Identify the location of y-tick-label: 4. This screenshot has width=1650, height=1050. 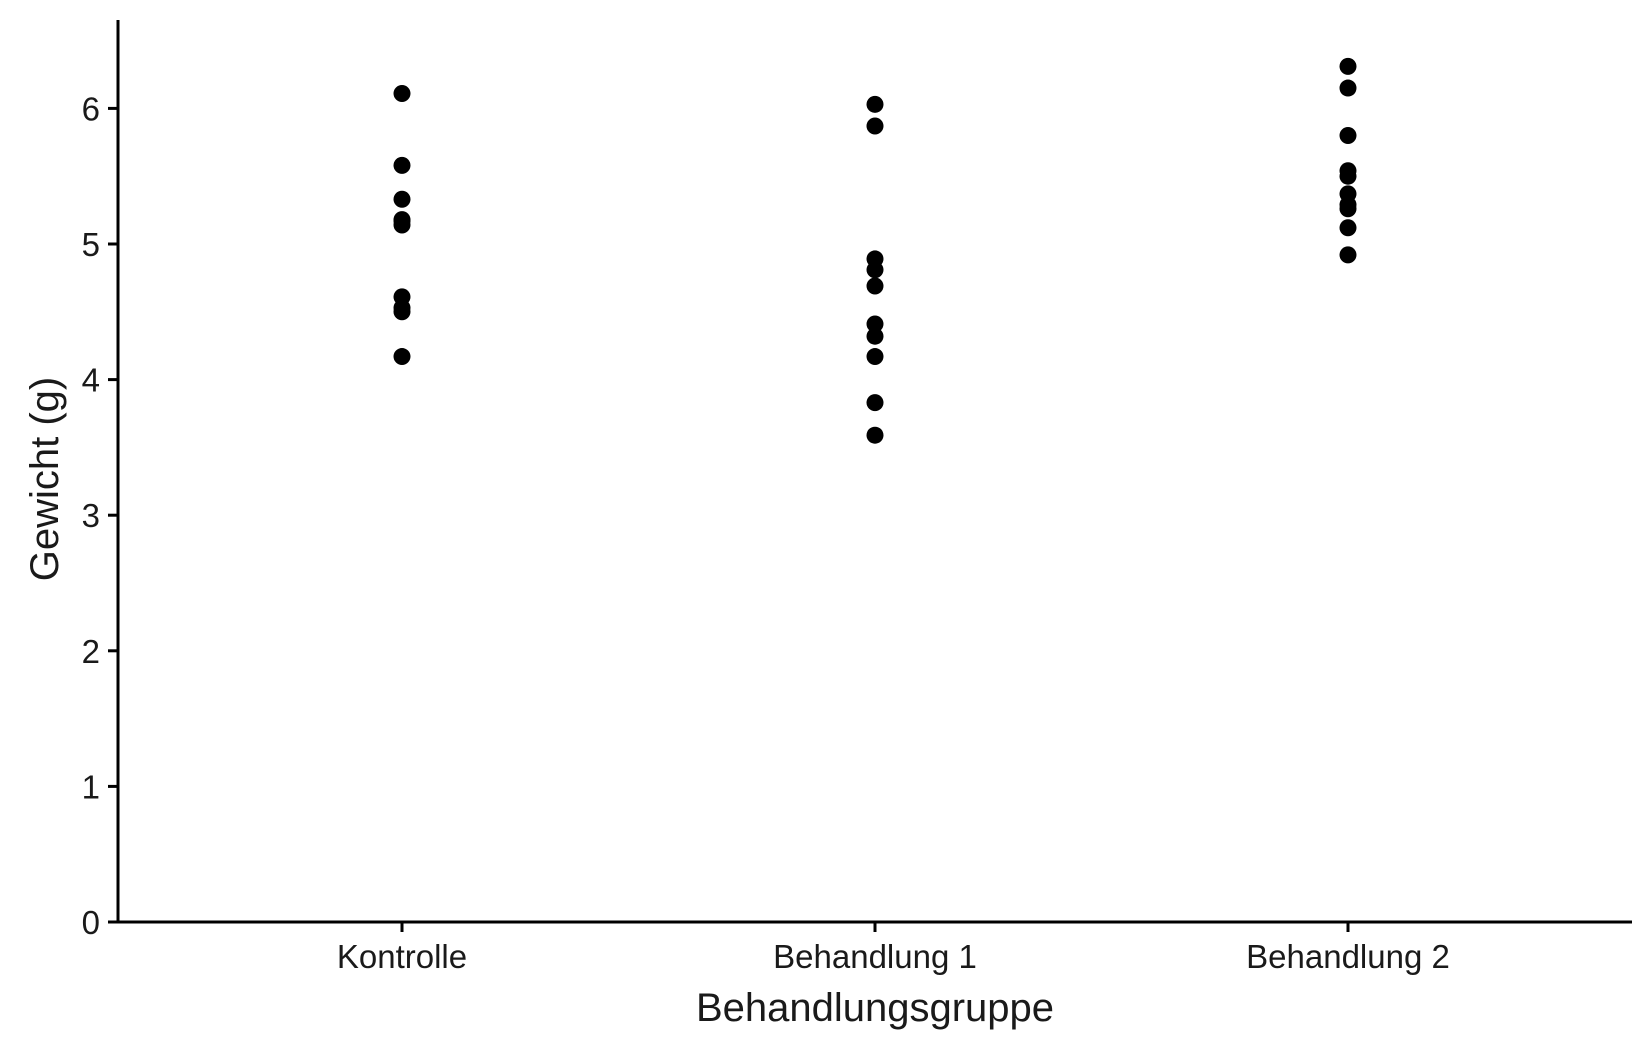
(91, 380).